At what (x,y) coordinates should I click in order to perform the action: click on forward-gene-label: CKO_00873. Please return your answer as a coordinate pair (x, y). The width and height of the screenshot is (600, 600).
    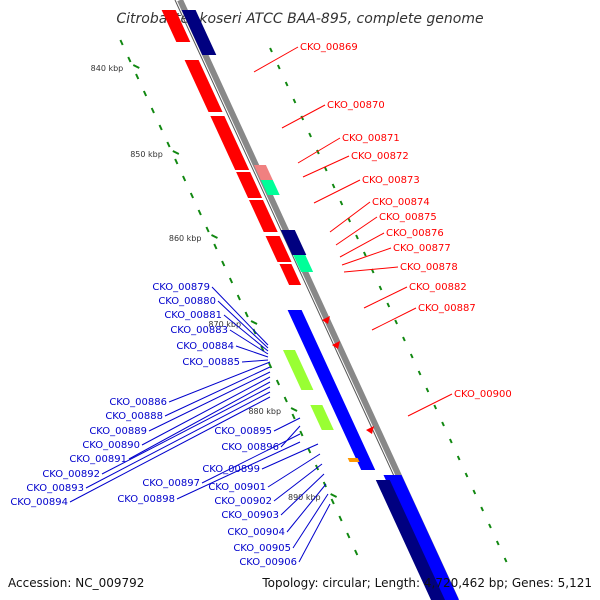
    Looking at the image, I should click on (391, 180).